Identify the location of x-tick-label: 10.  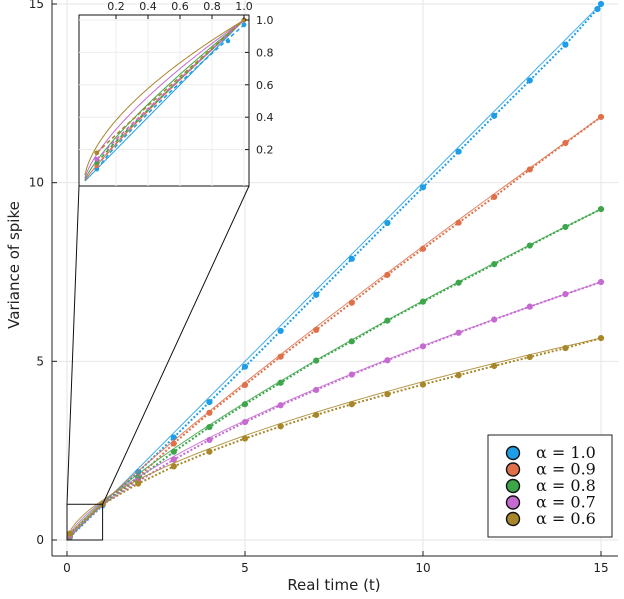
(422, 568).